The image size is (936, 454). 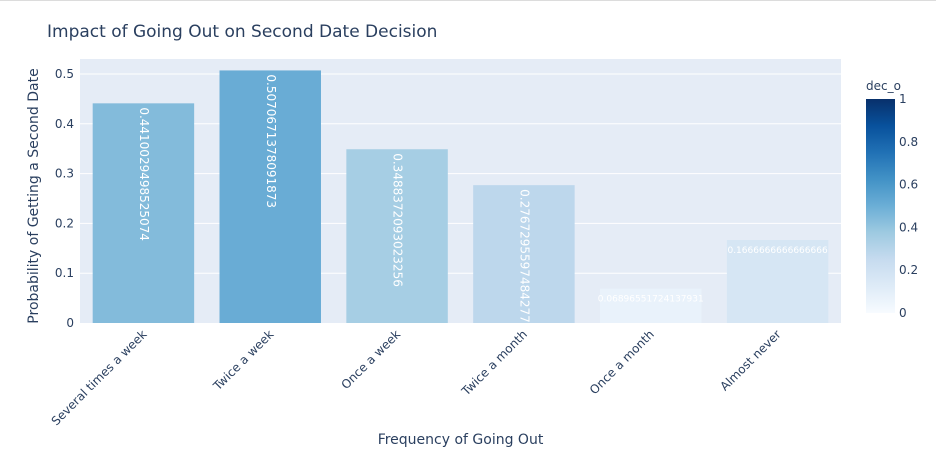 What do you see at coordinates (64, 174) in the screenshot?
I see `y-tick-label: 0.3` at bounding box center [64, 174].